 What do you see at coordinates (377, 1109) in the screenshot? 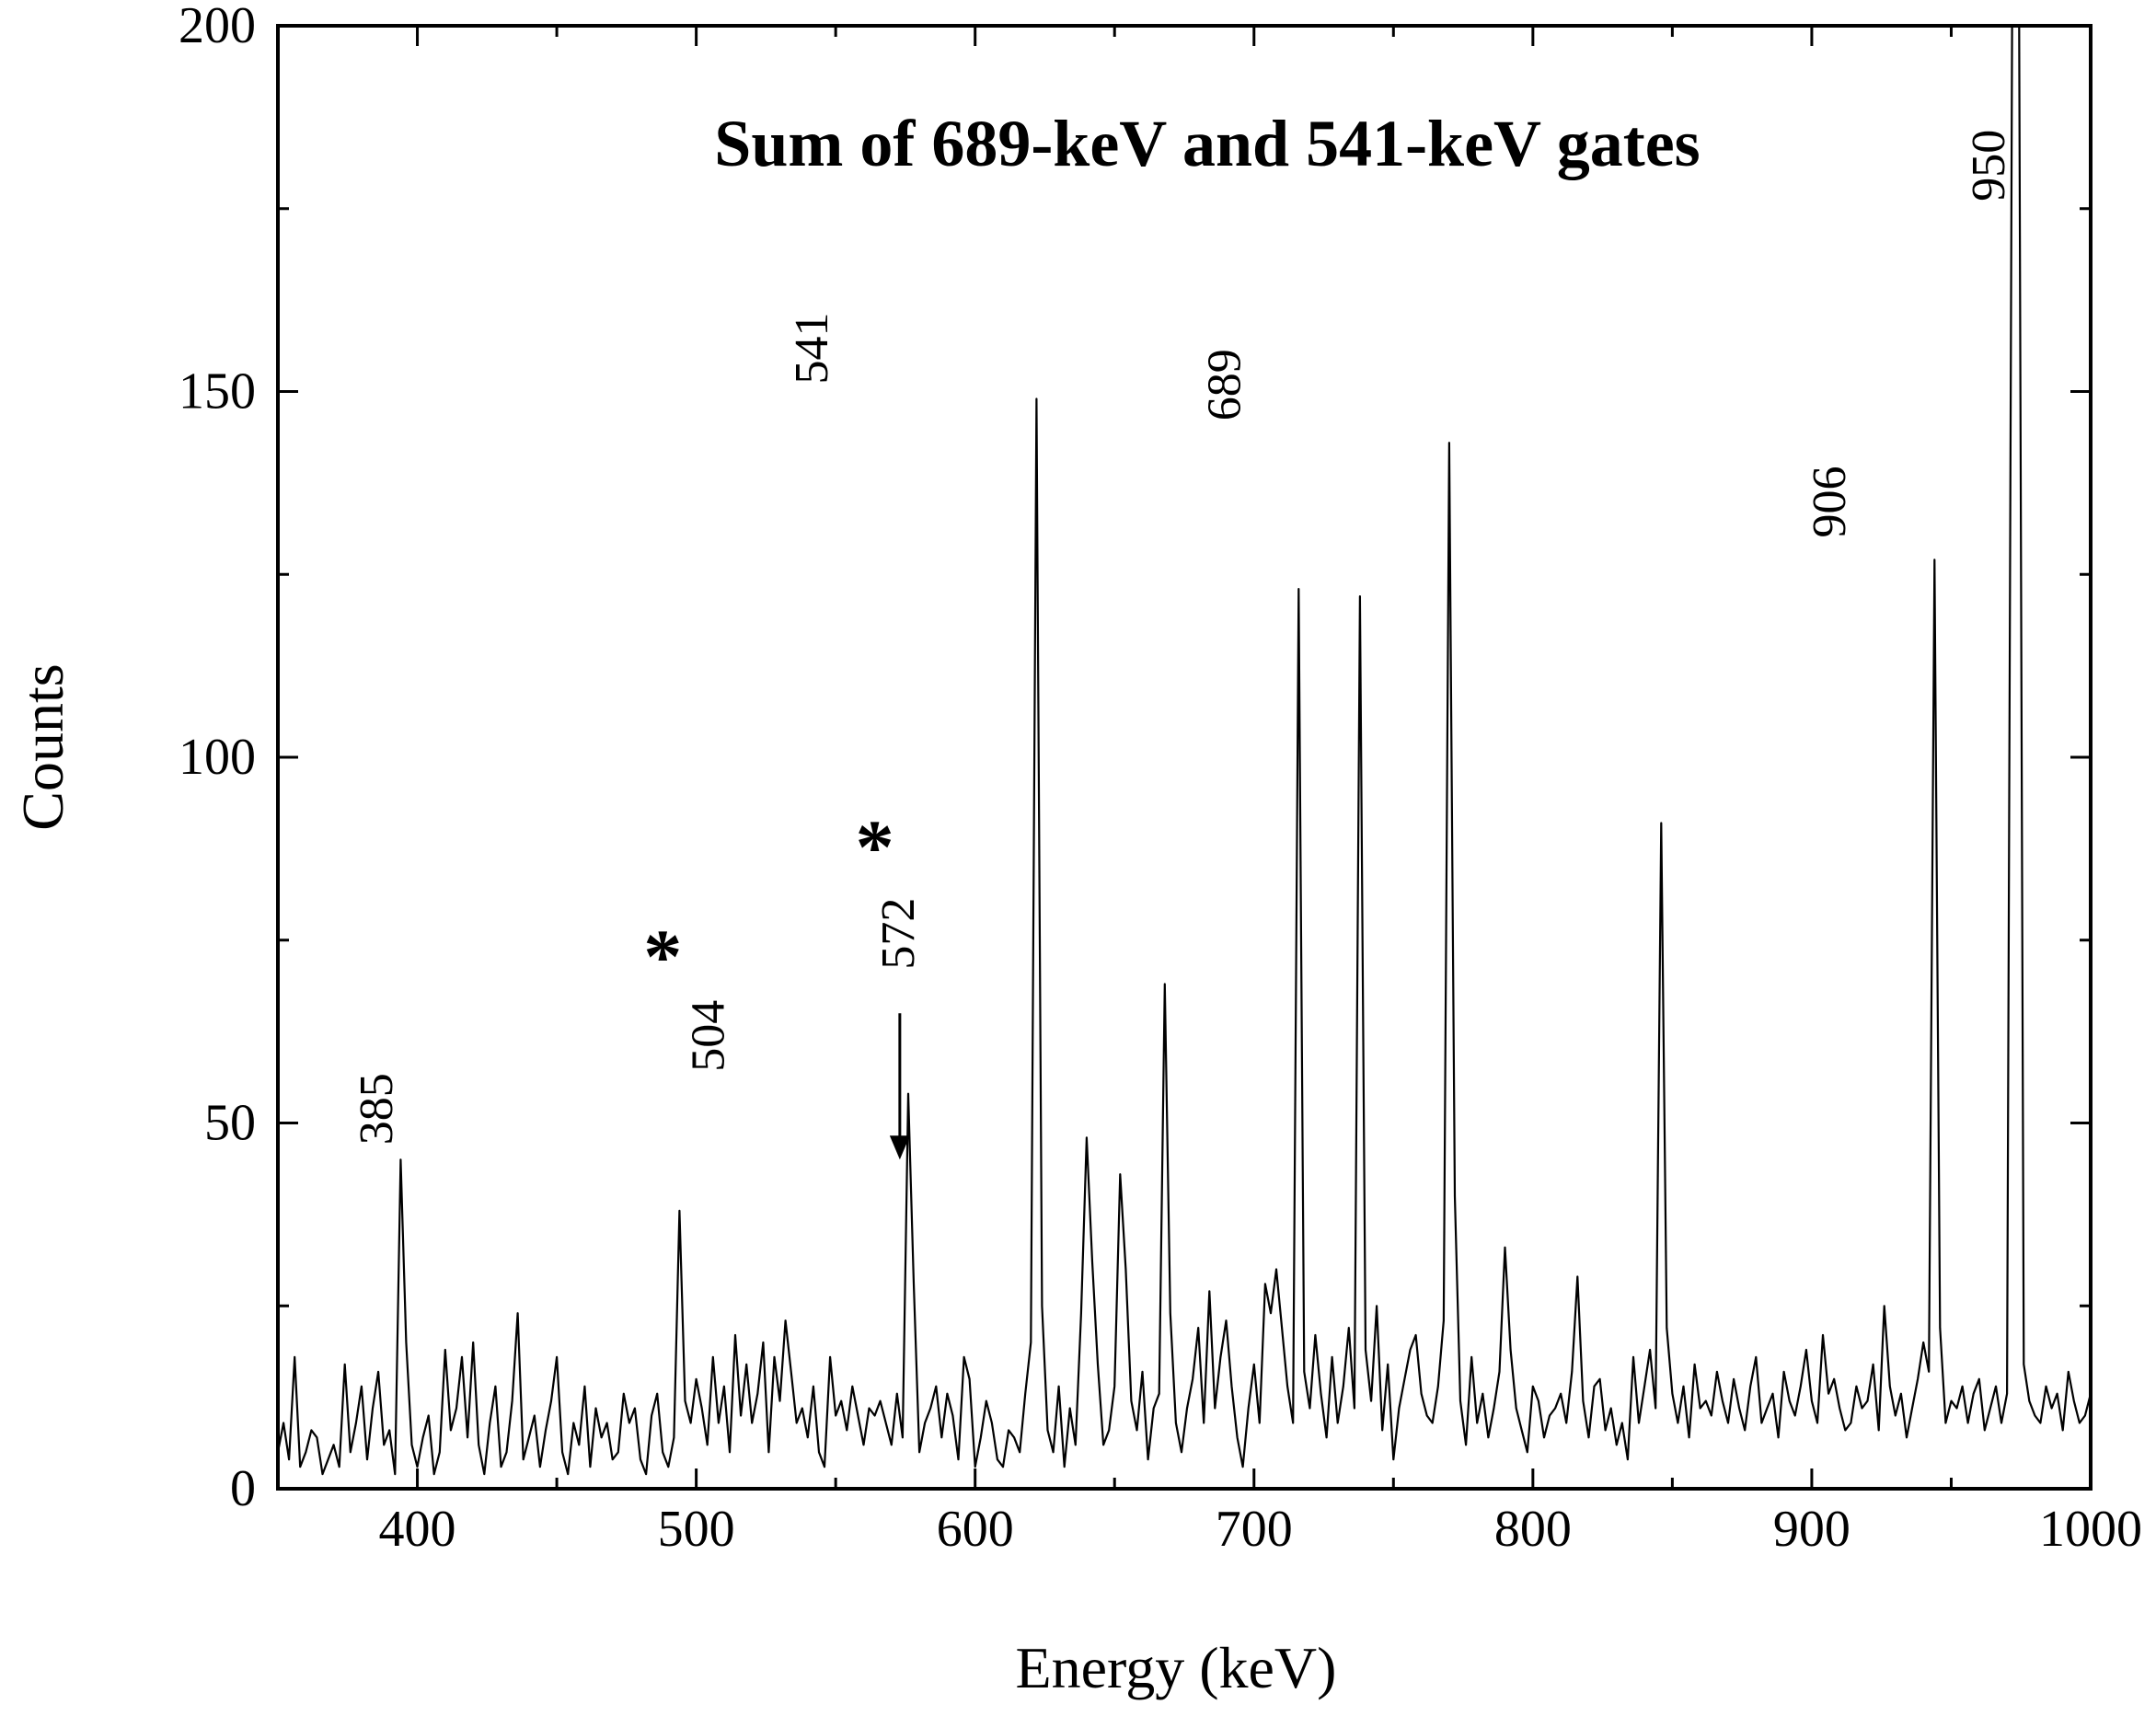
I see `peak-label-385: 385` at bounding box center [377, 1109].